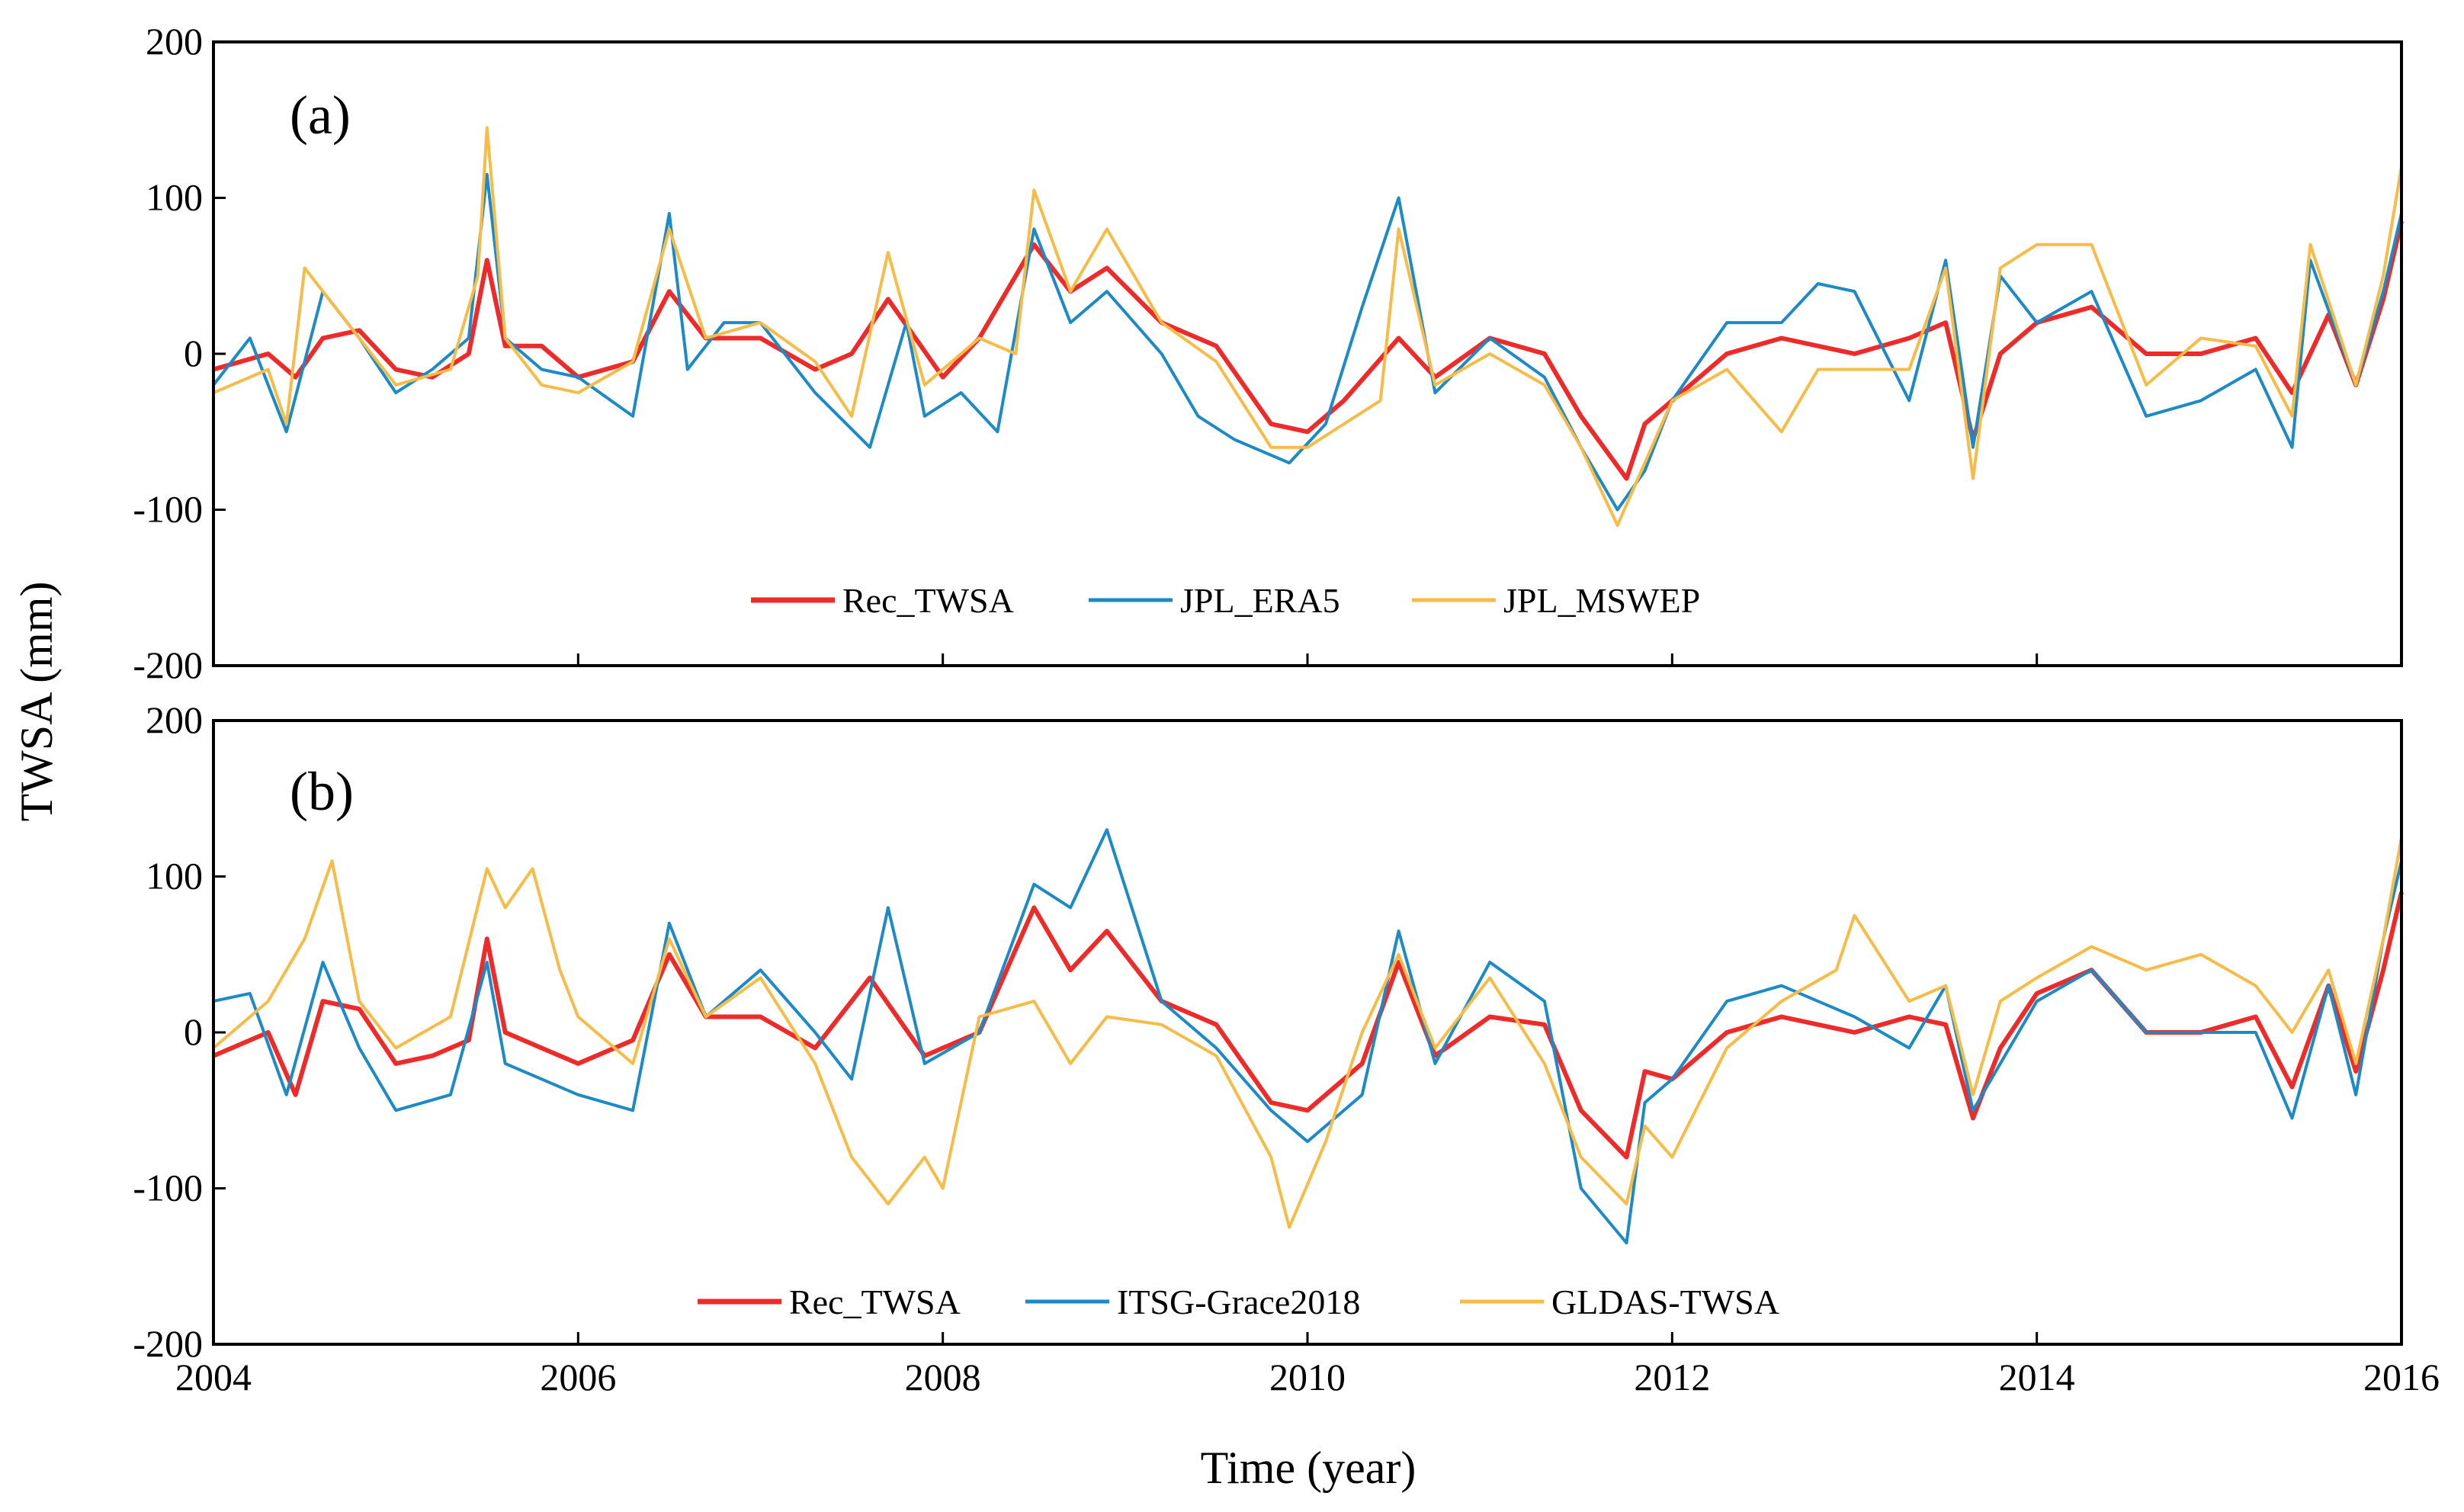  Describe the element at coordinates (1308, 1468) in the screenshot. I see `x-axis-title: Time (year)` at that location.